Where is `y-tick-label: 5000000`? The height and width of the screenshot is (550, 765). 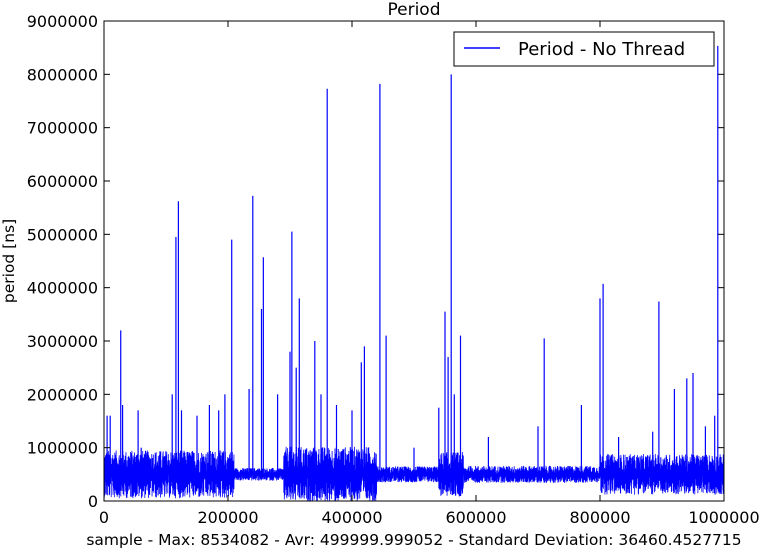
y-tick-label: 5000000 is located at coordinates (62, 234).